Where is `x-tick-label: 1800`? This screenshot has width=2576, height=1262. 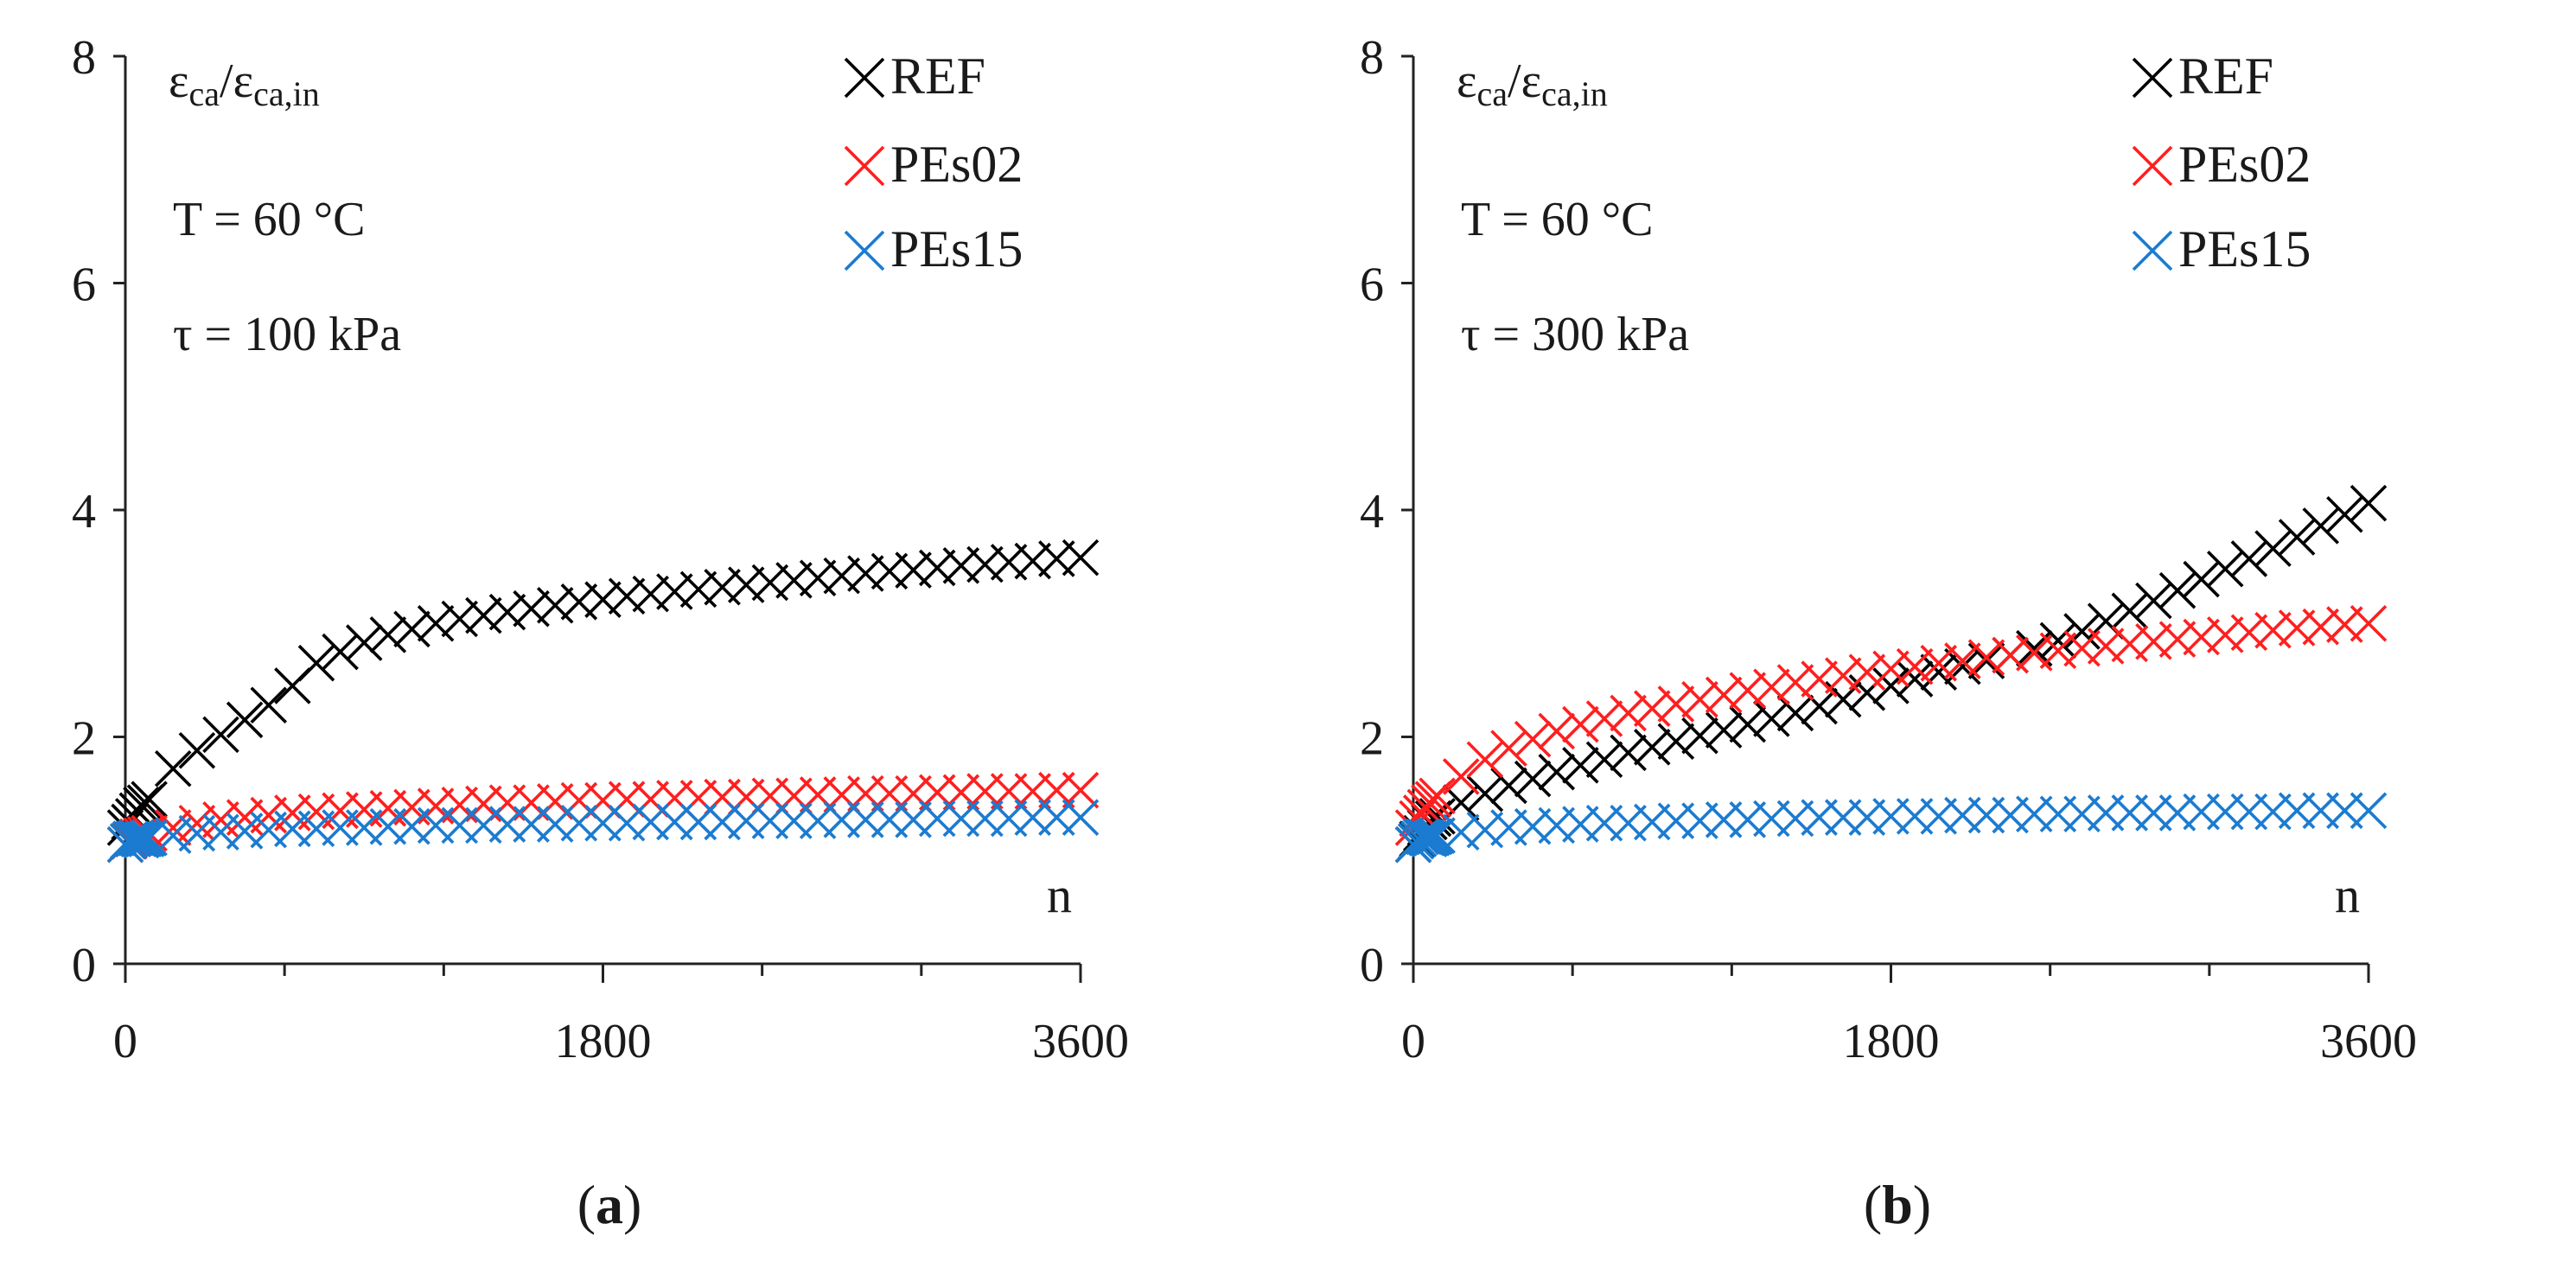 x-tick-label: 1800 is located at coordinates (1891, 1041).